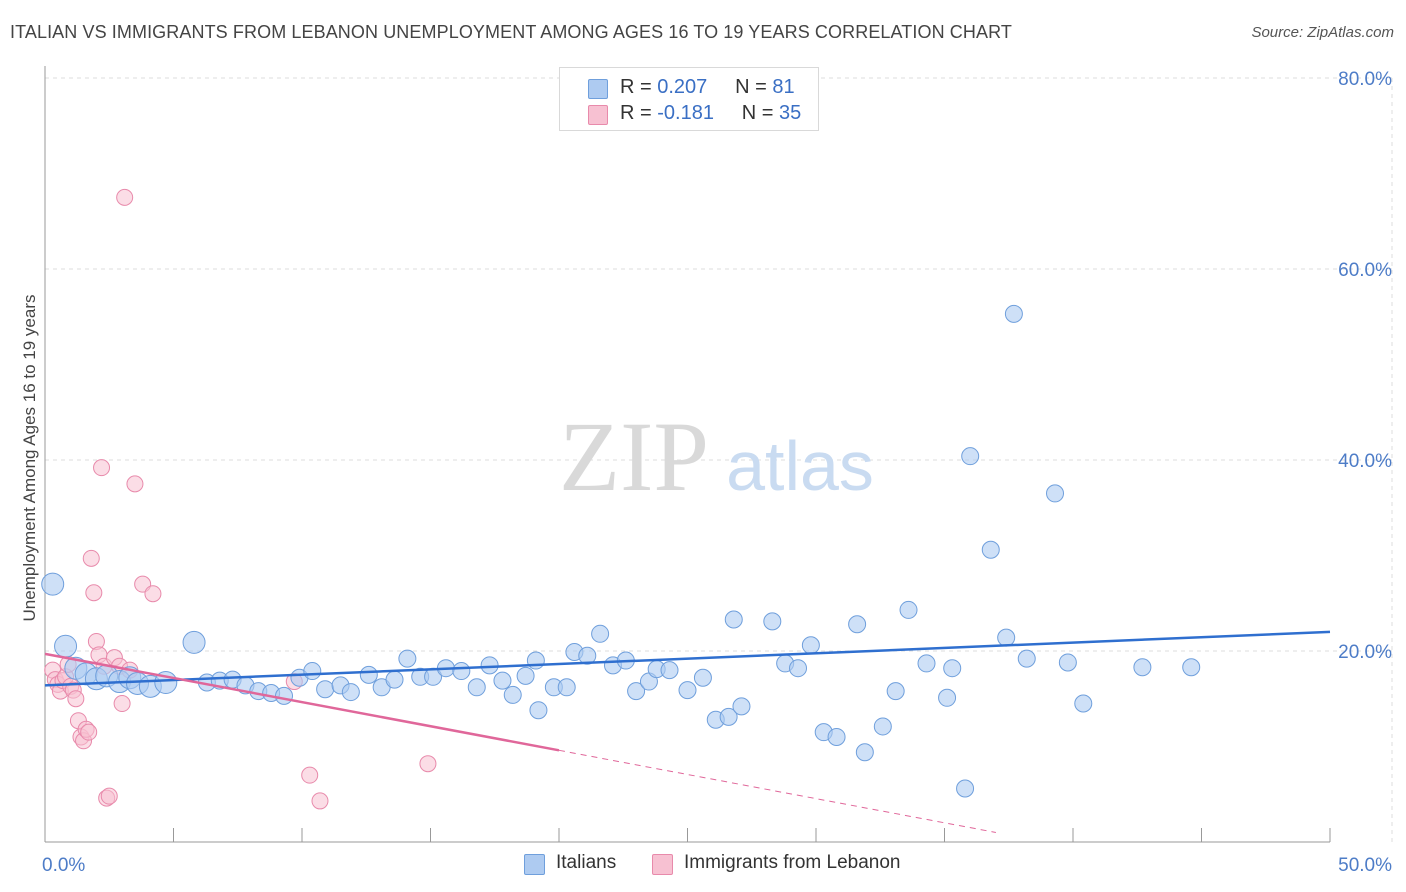 Image resolution: width=1406 pixels, height=892 pixels. What do you see at coordinates (689, 99) in the screenshot?
I see `correlation-legend: R = 0.207 N = 81 R = -0.181 N = 35` at bounding box center [689, 99].